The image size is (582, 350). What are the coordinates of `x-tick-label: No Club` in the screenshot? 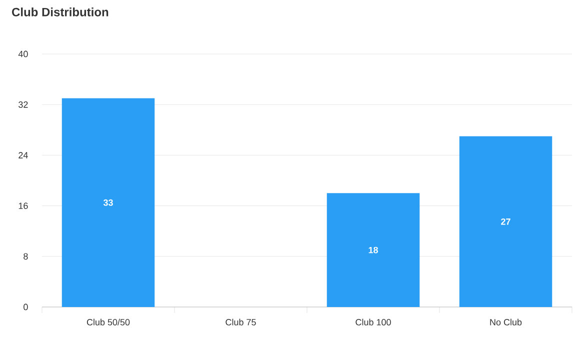 It's located at (506, 322).